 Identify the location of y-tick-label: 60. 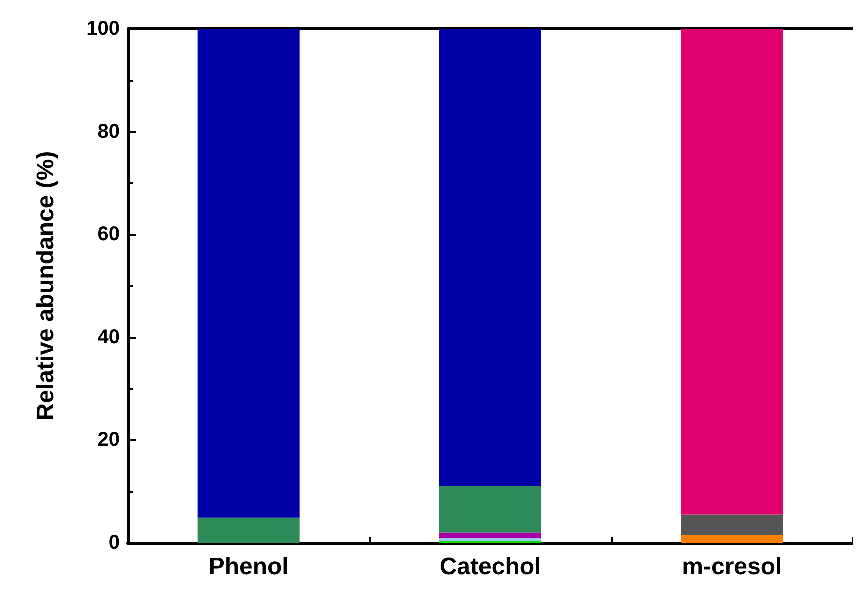
(109, 235).